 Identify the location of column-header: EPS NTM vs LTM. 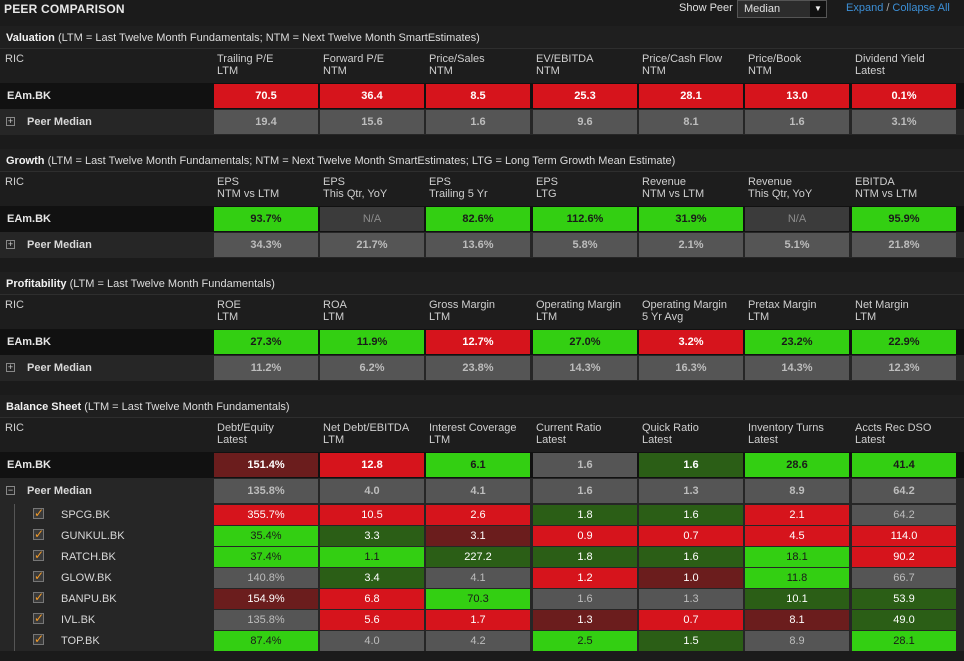
(266, 188).